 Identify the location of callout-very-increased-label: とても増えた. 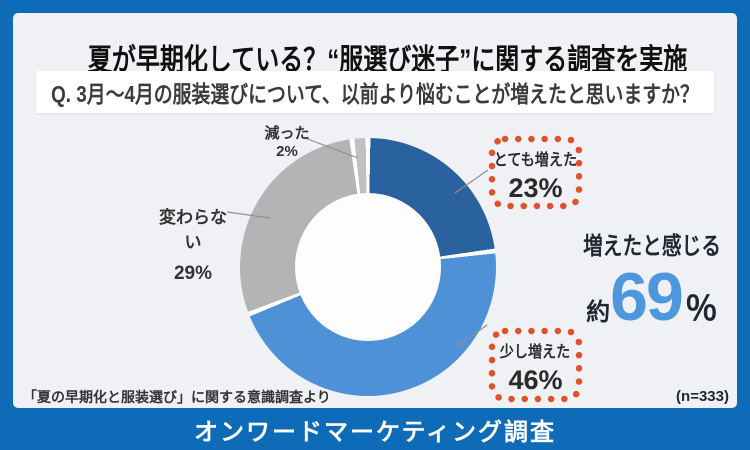
(535, 160).